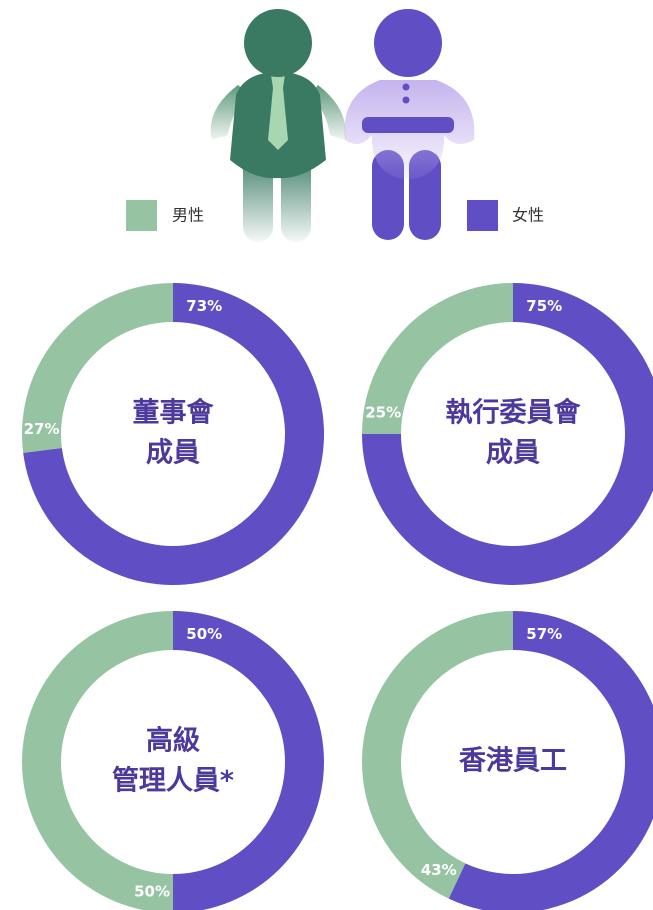 This screenshot has height=910, width=653. What do you see at coordinates (513, 761) in the screenshot?
I see `chart-title: 香港員工` at bounding box center [513, 761].